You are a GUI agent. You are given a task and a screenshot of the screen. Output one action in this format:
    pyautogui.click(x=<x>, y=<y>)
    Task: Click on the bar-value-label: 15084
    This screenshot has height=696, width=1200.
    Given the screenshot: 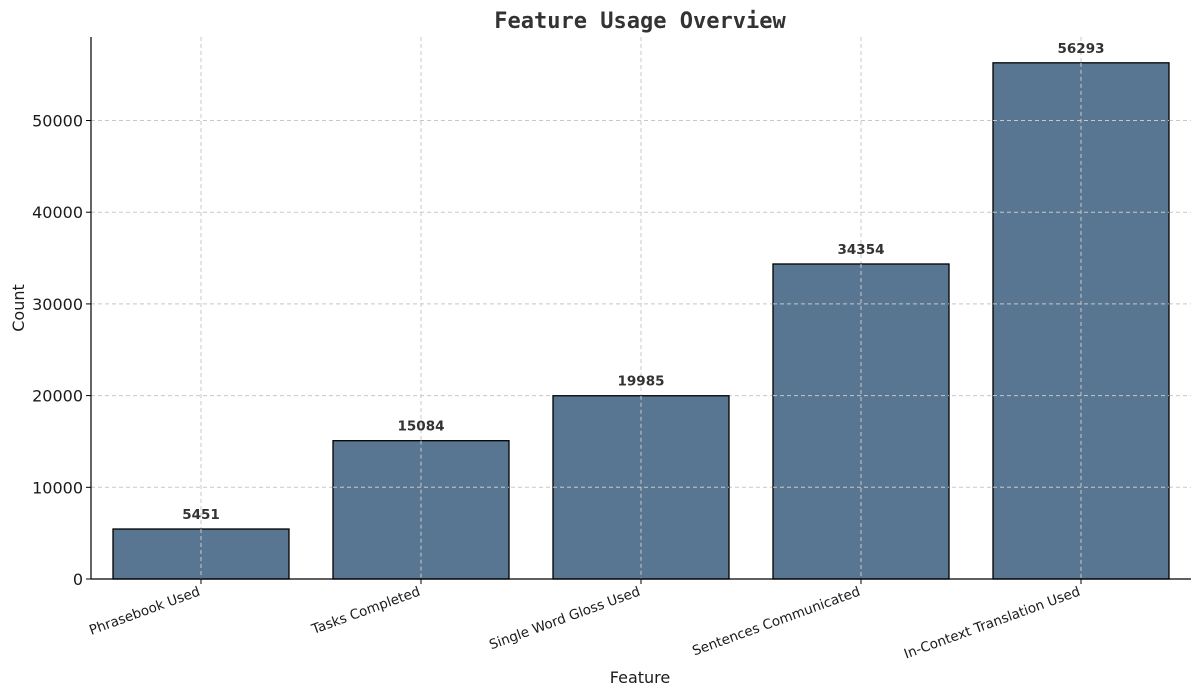 What is the action you would take?
    pyautogui.click(x=421, y=427)
    